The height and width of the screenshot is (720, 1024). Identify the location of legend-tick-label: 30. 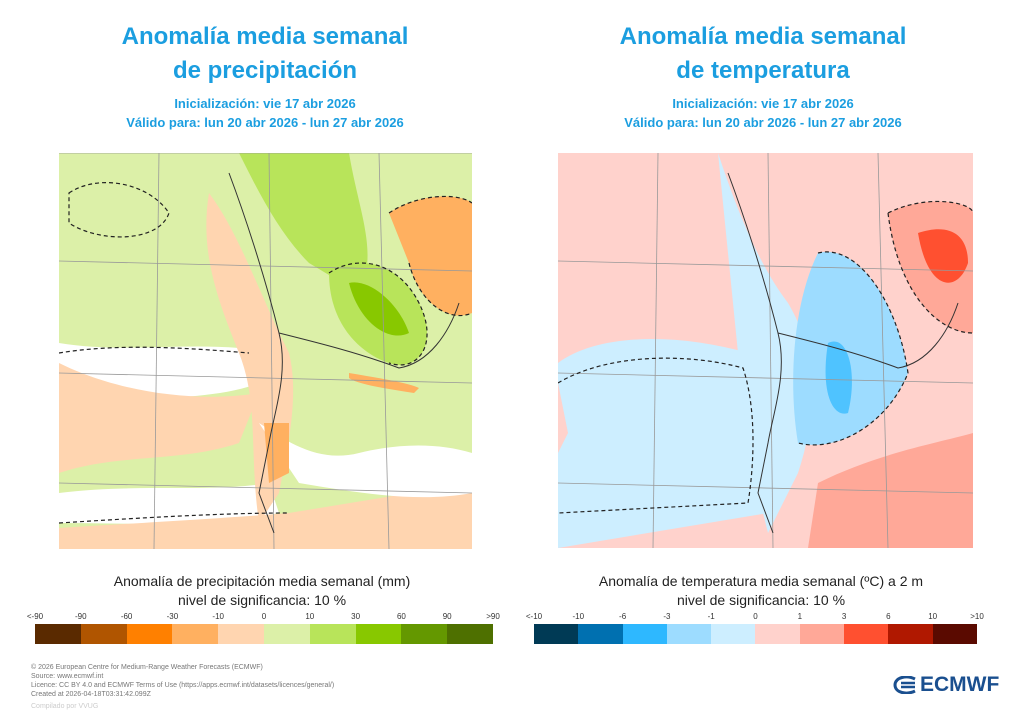
(356, 616).